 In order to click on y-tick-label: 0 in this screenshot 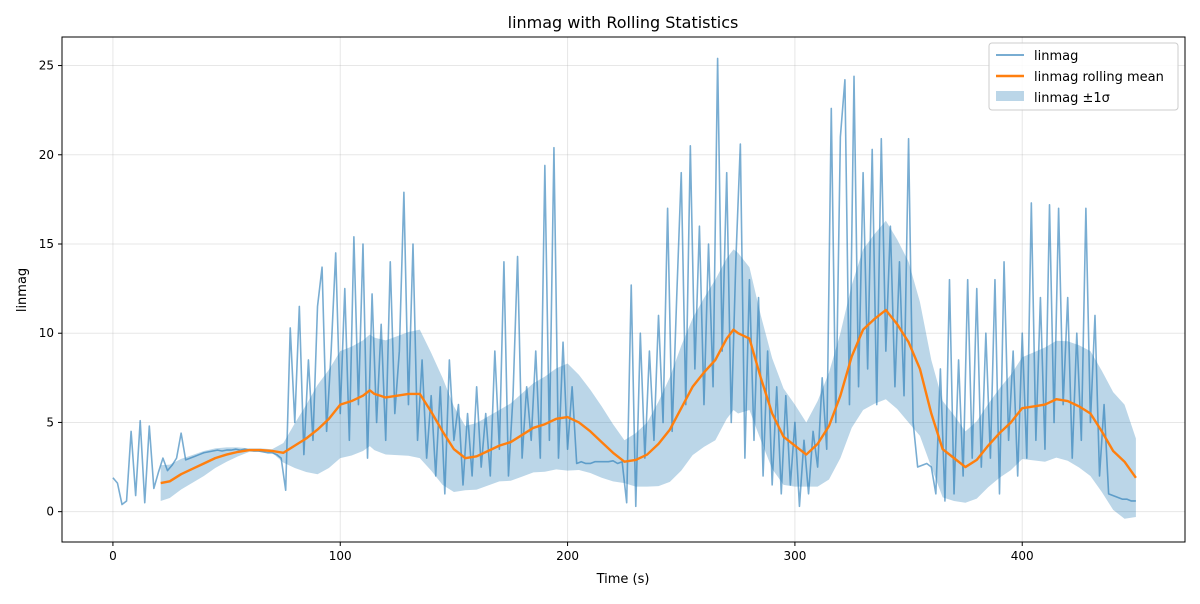, I will do `click(50, 512)`.